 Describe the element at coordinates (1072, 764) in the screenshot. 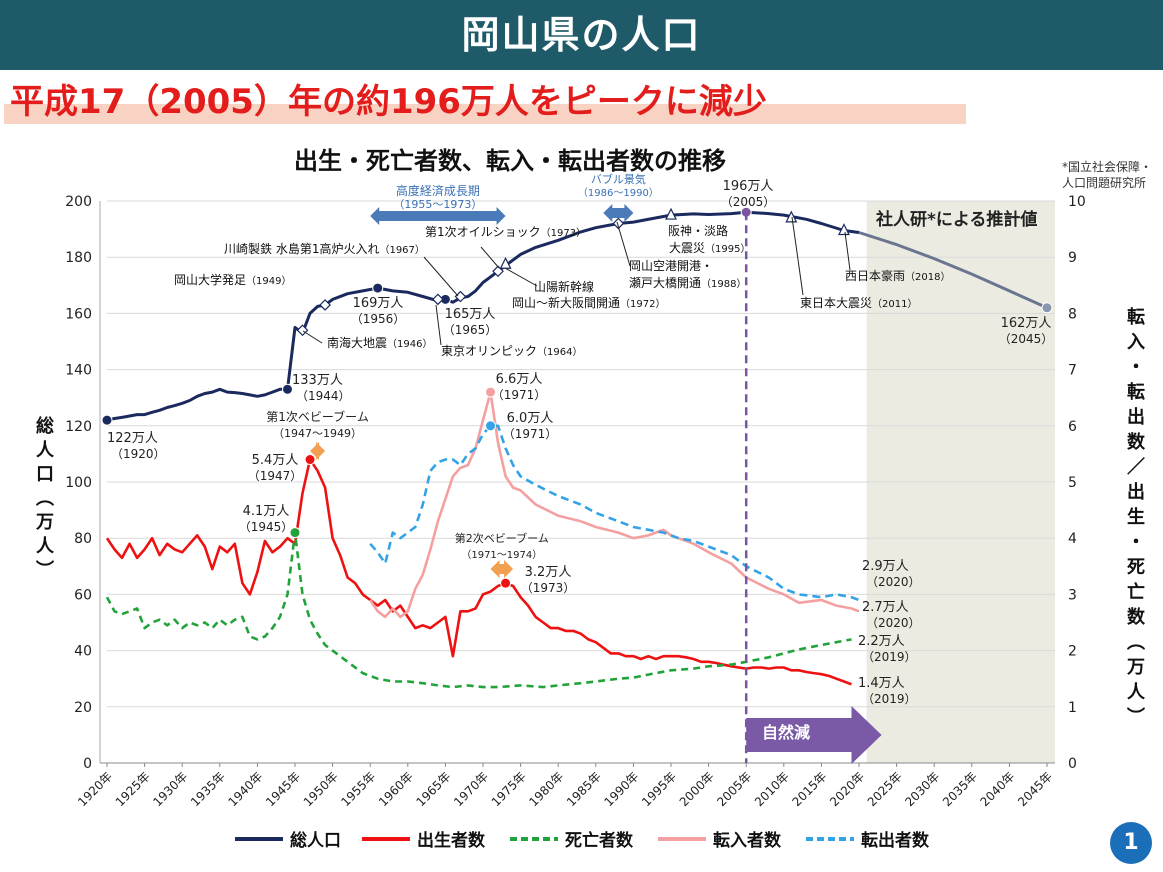

I see `right-tick-label: 0` at that location.